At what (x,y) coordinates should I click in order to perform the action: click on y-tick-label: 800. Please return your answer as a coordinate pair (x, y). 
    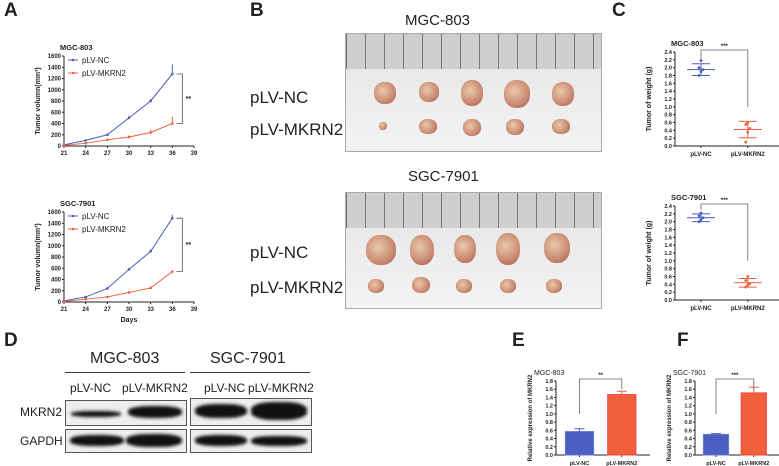
    Looking at the image, I should click on (56, 258).